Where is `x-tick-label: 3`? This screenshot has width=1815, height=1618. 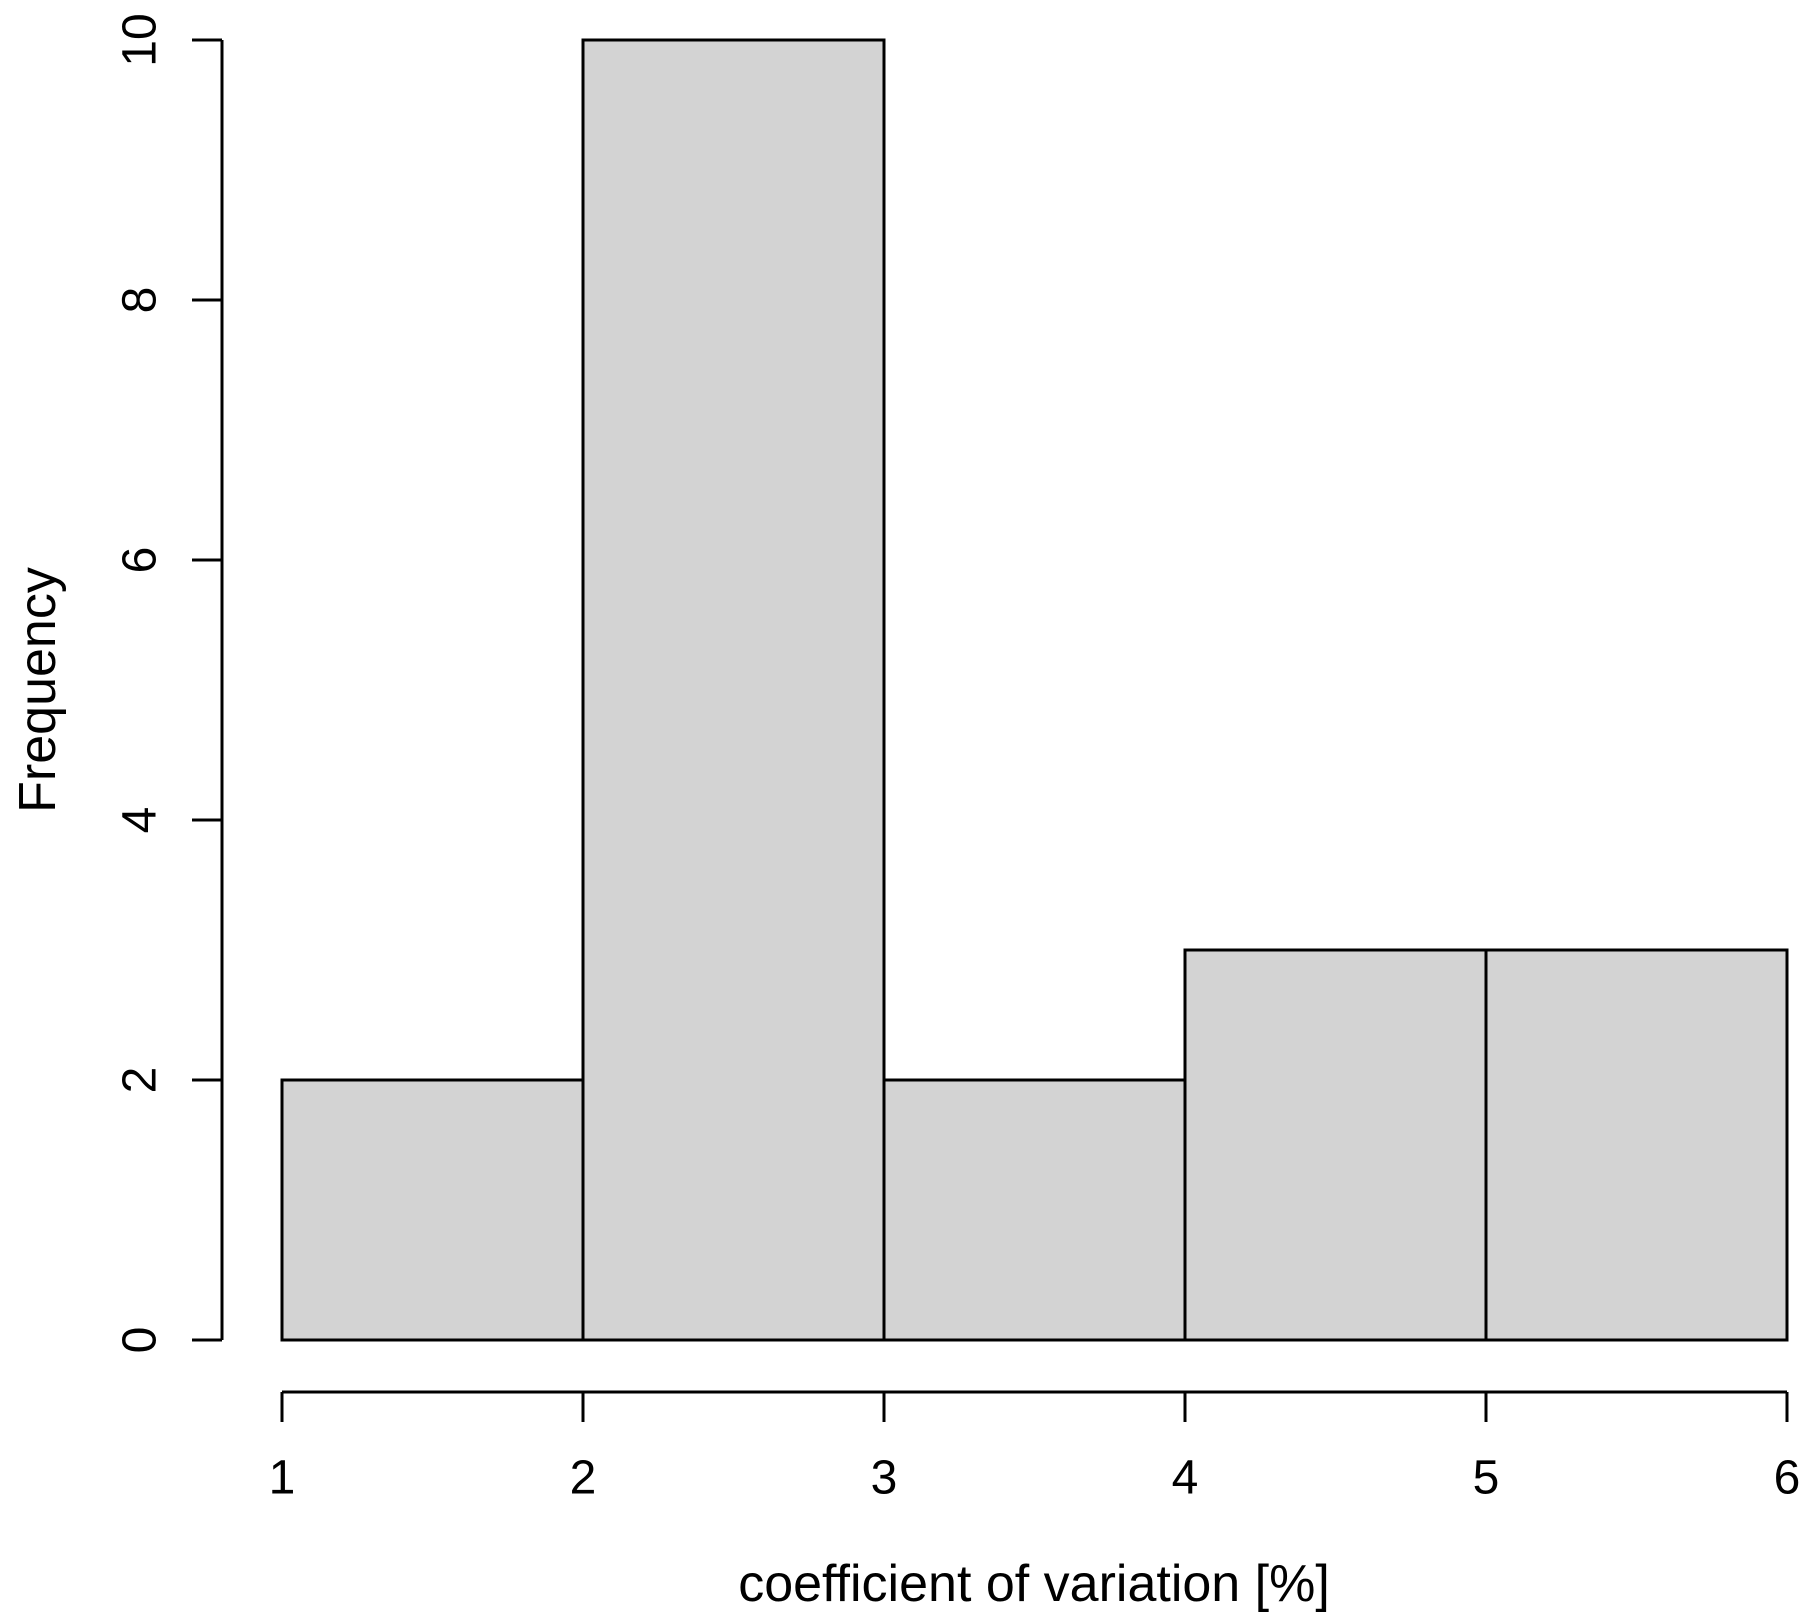
x-tick-label: 3 is located at coordinates (884, 1478).